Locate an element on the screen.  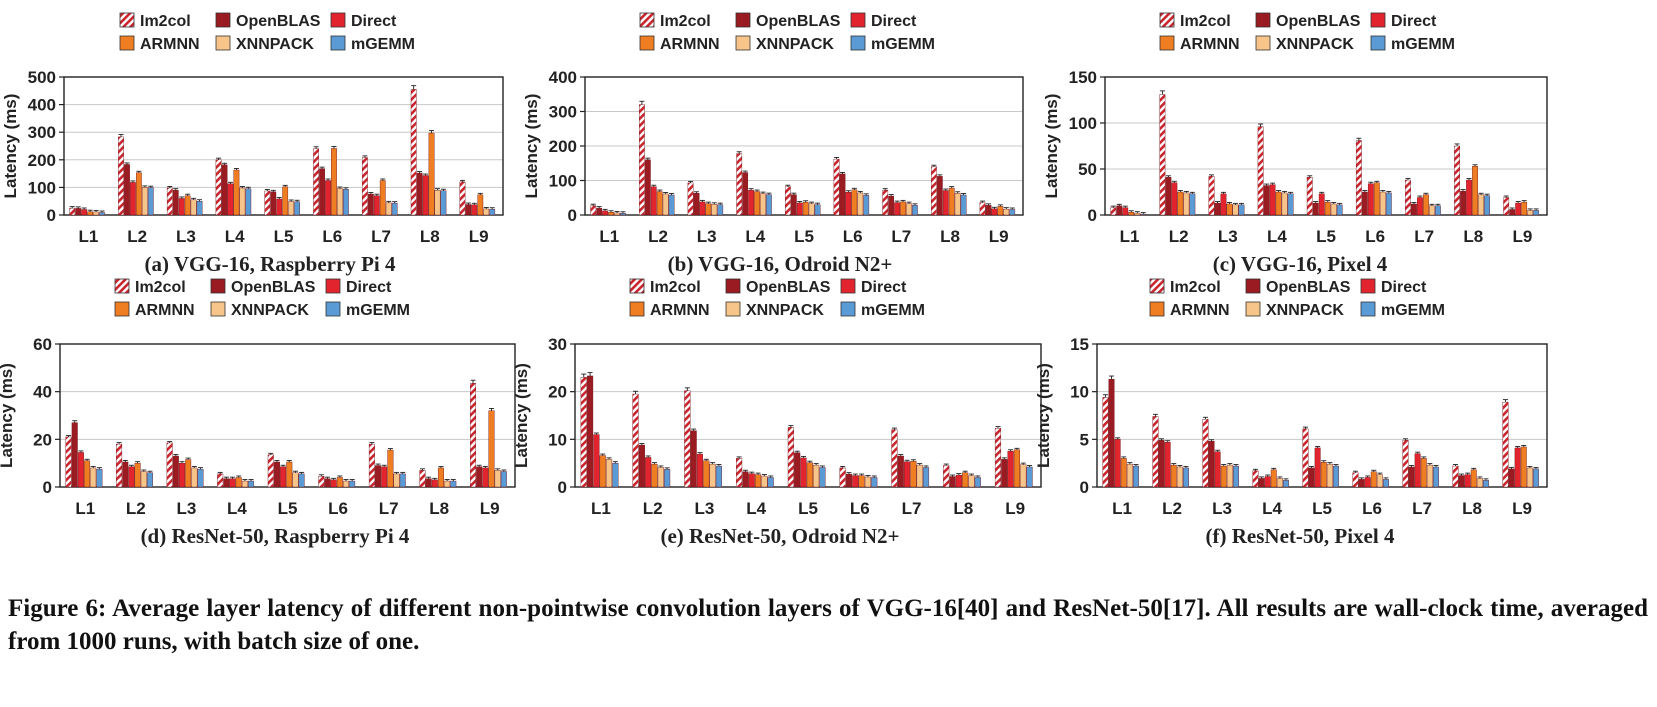
bar-openblas-l5 is located at coordinates (1315, 209).